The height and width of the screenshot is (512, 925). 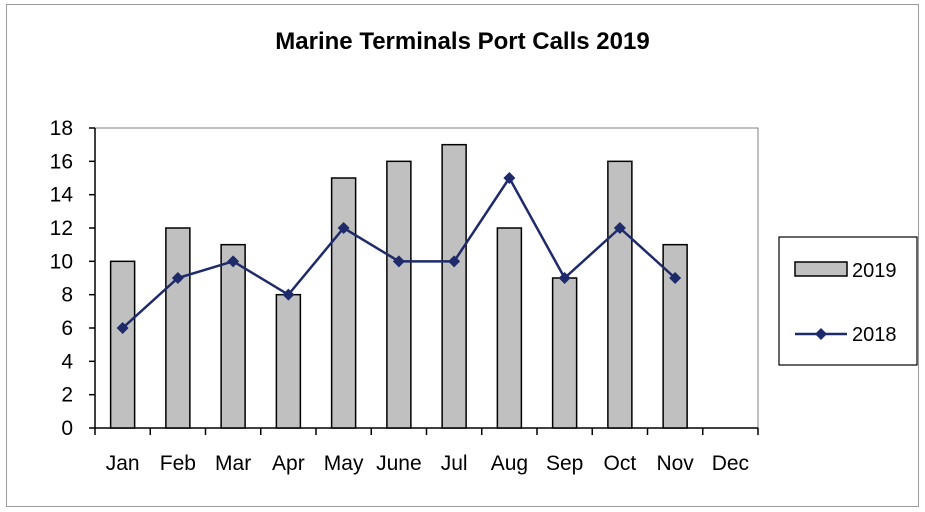 I want to click on y-tick-label: 4, so click(x=67, y=361).